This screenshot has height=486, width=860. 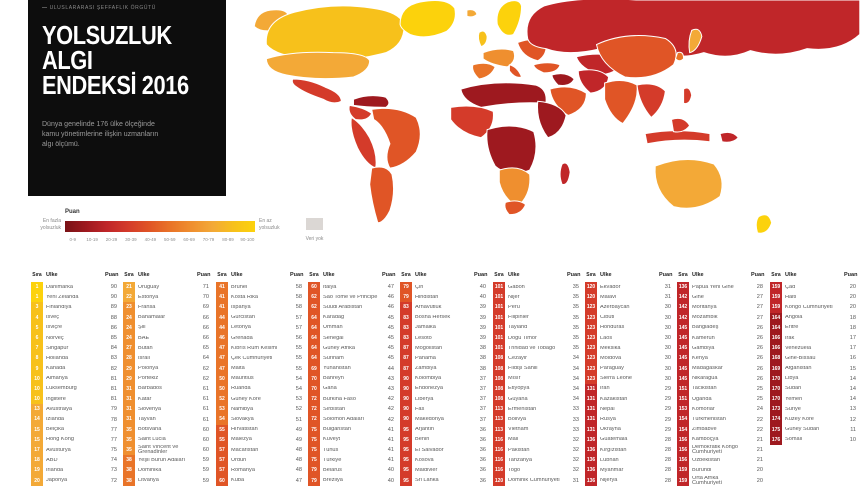 I want to click on map-region-madagascar, so click(x=565, y=174).